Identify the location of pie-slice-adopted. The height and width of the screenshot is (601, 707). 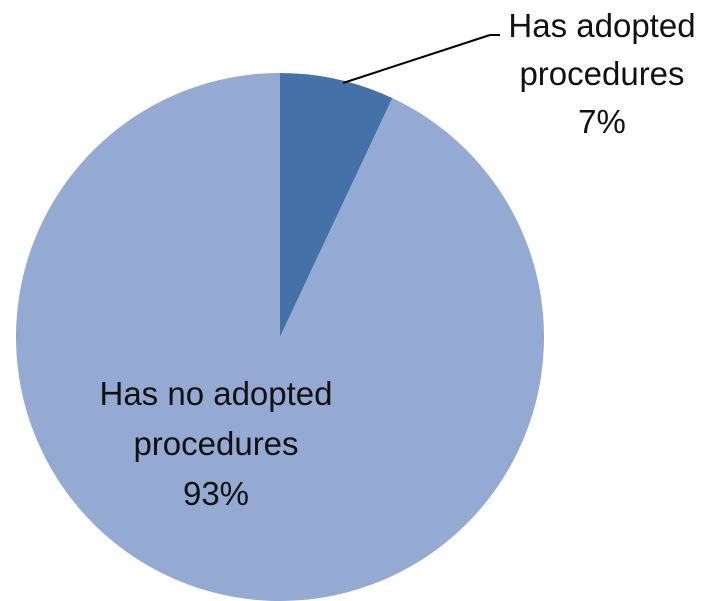
(336, 205).